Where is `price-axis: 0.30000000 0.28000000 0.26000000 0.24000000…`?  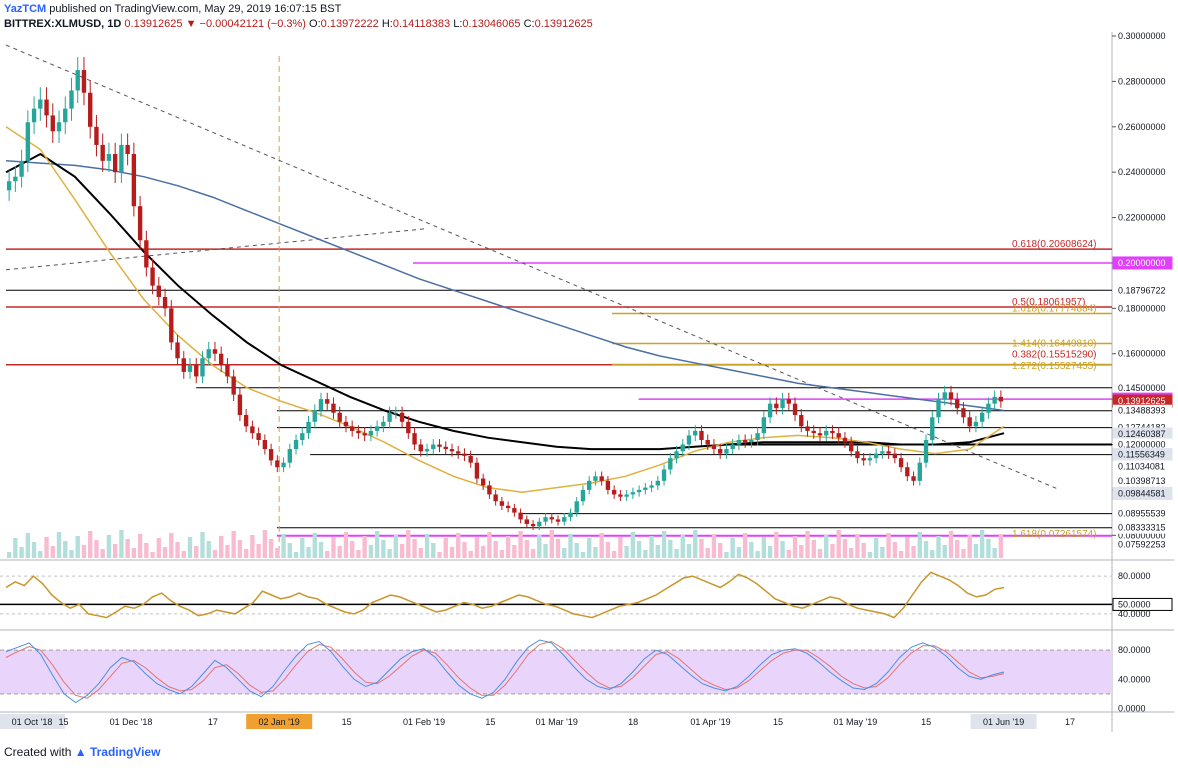
price-axis: 0.30000000 0.28000000 0.26000000 0.24000000… is located at coordinates (1142, 291).